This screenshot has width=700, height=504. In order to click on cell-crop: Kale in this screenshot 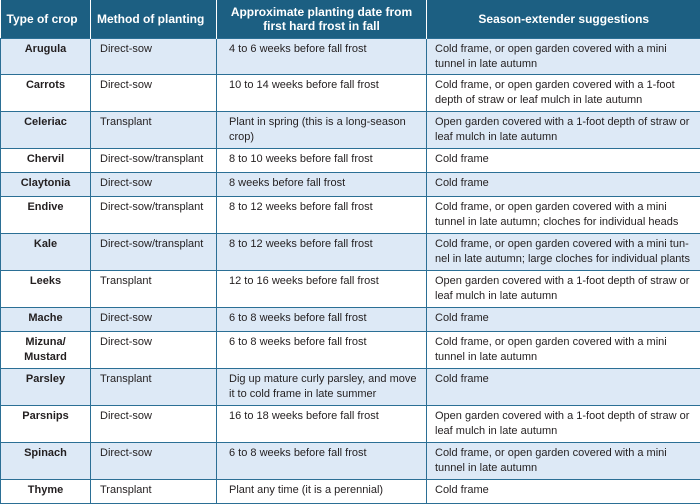, I will do `click(46, 252)`.